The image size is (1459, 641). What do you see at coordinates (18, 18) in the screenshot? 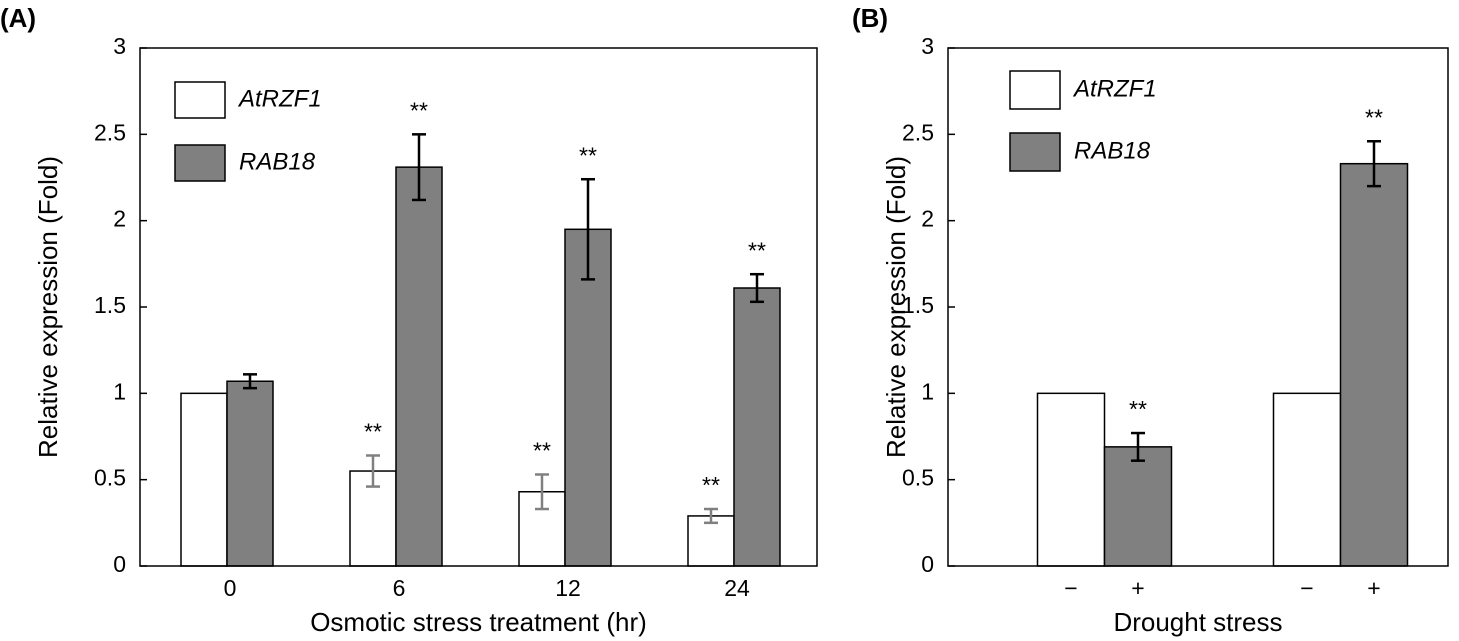
I see `panel-label: (A)` at bounding box center [18, 18].